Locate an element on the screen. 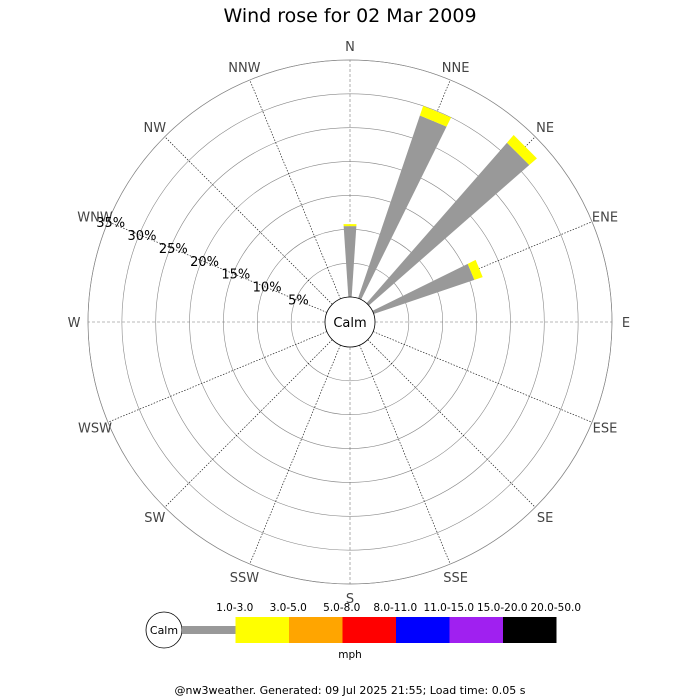  calm-label: Calm is located at coordinates (349, 323).